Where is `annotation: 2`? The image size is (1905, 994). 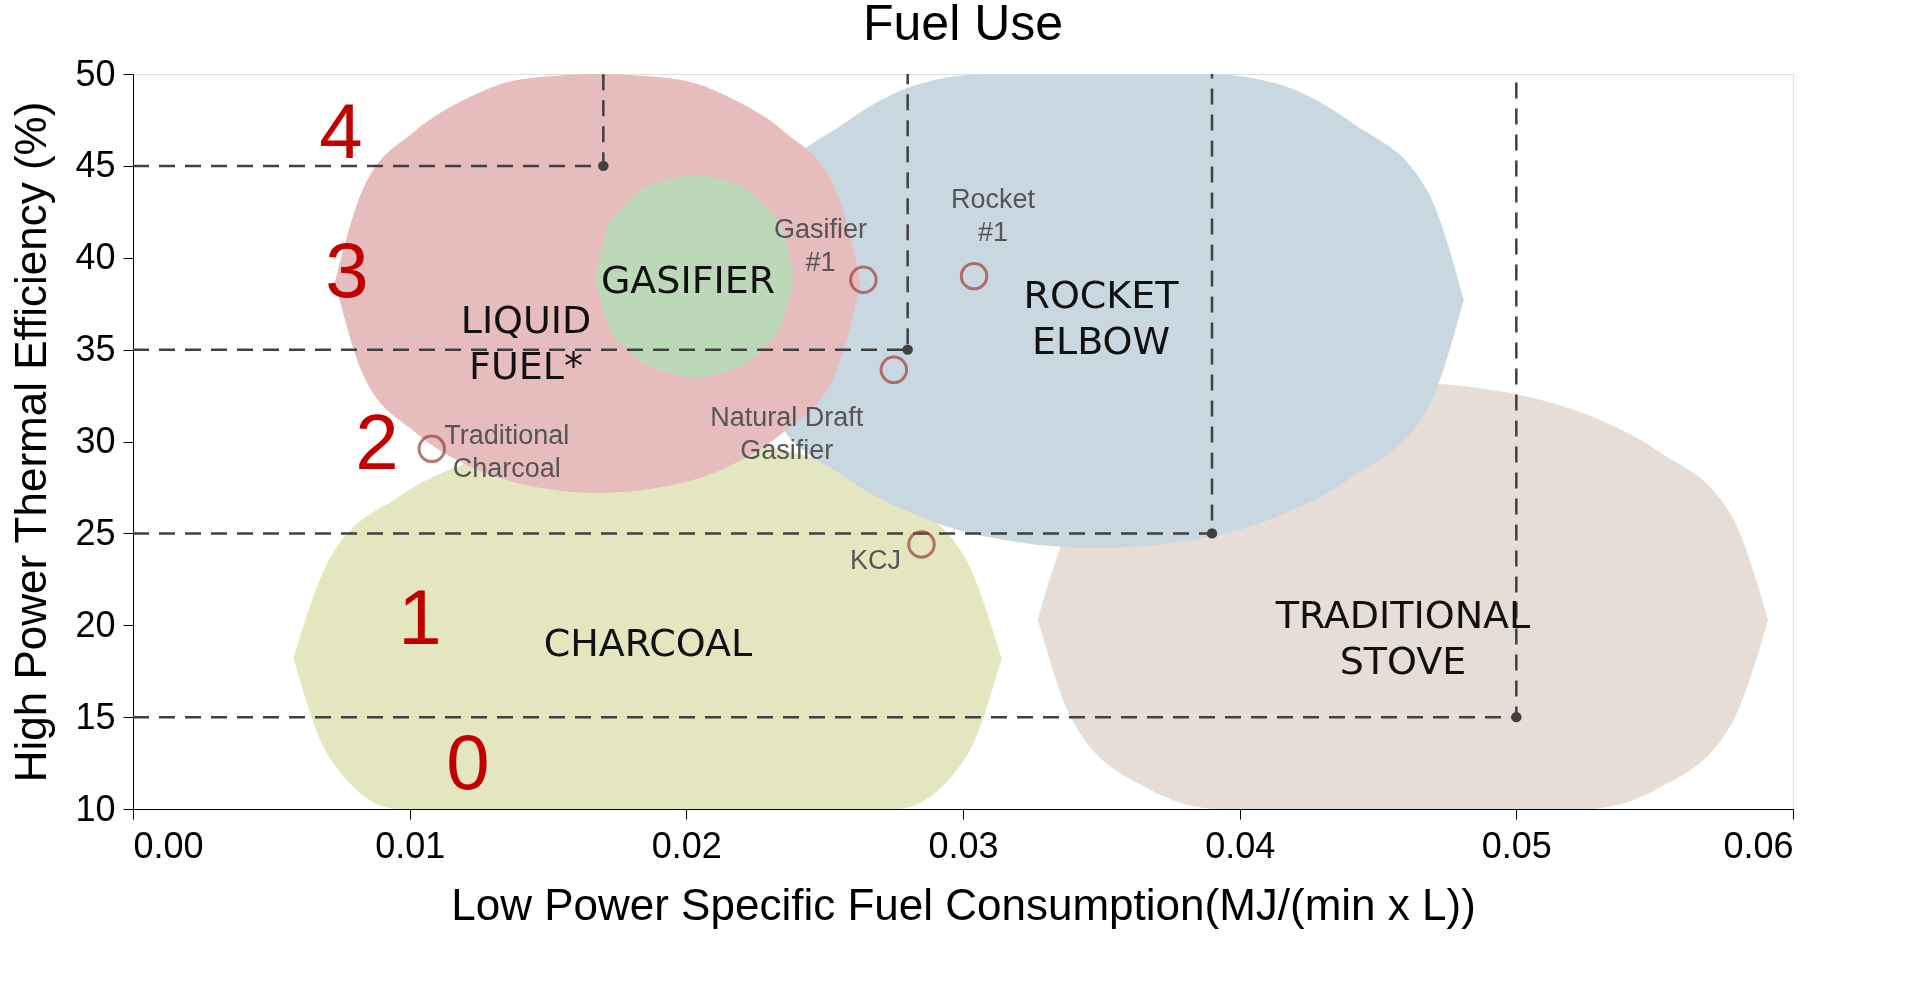
annotation: 2 is located at coordinates (377, 442).